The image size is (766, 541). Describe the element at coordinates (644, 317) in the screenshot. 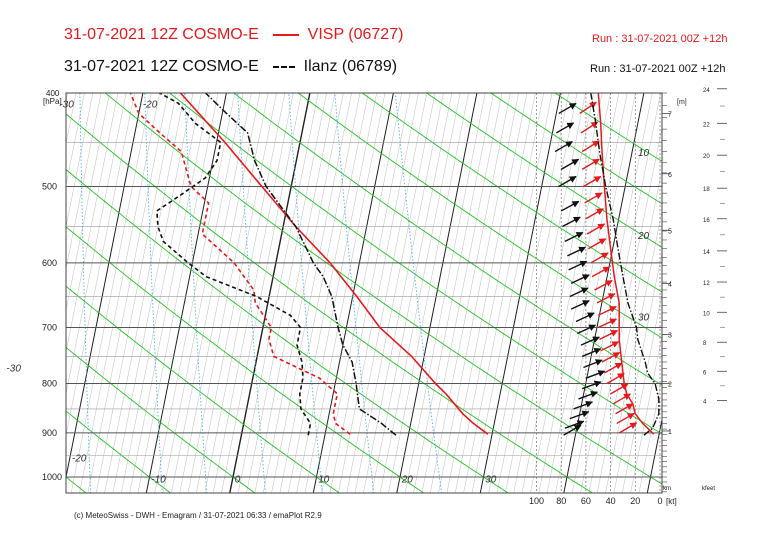

I see `wind-speed-label: 30` at that location.